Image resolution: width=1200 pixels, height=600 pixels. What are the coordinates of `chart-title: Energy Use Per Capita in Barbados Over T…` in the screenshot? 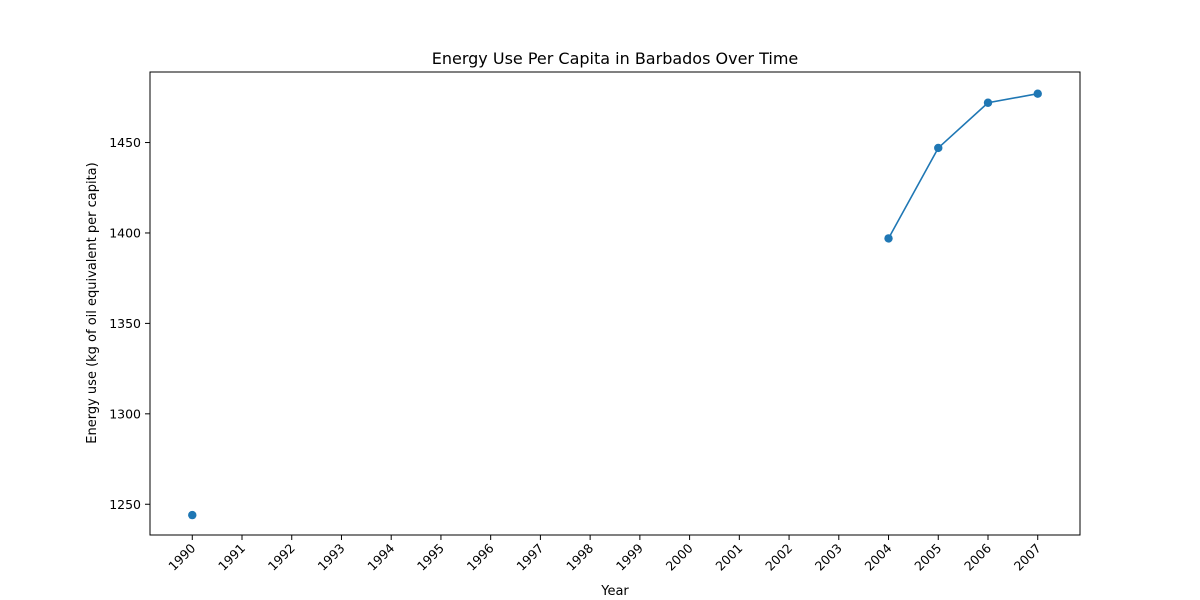 It's located at (615, 58).